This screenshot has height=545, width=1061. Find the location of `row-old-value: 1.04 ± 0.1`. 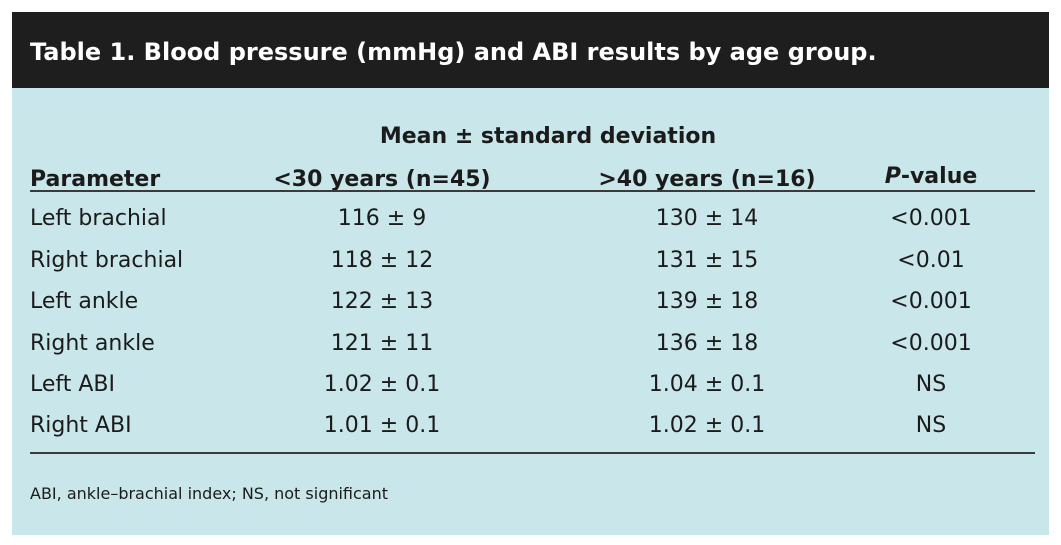

row-old-value: 1.04 ± 0.1 is located at coordinates (707, 384).